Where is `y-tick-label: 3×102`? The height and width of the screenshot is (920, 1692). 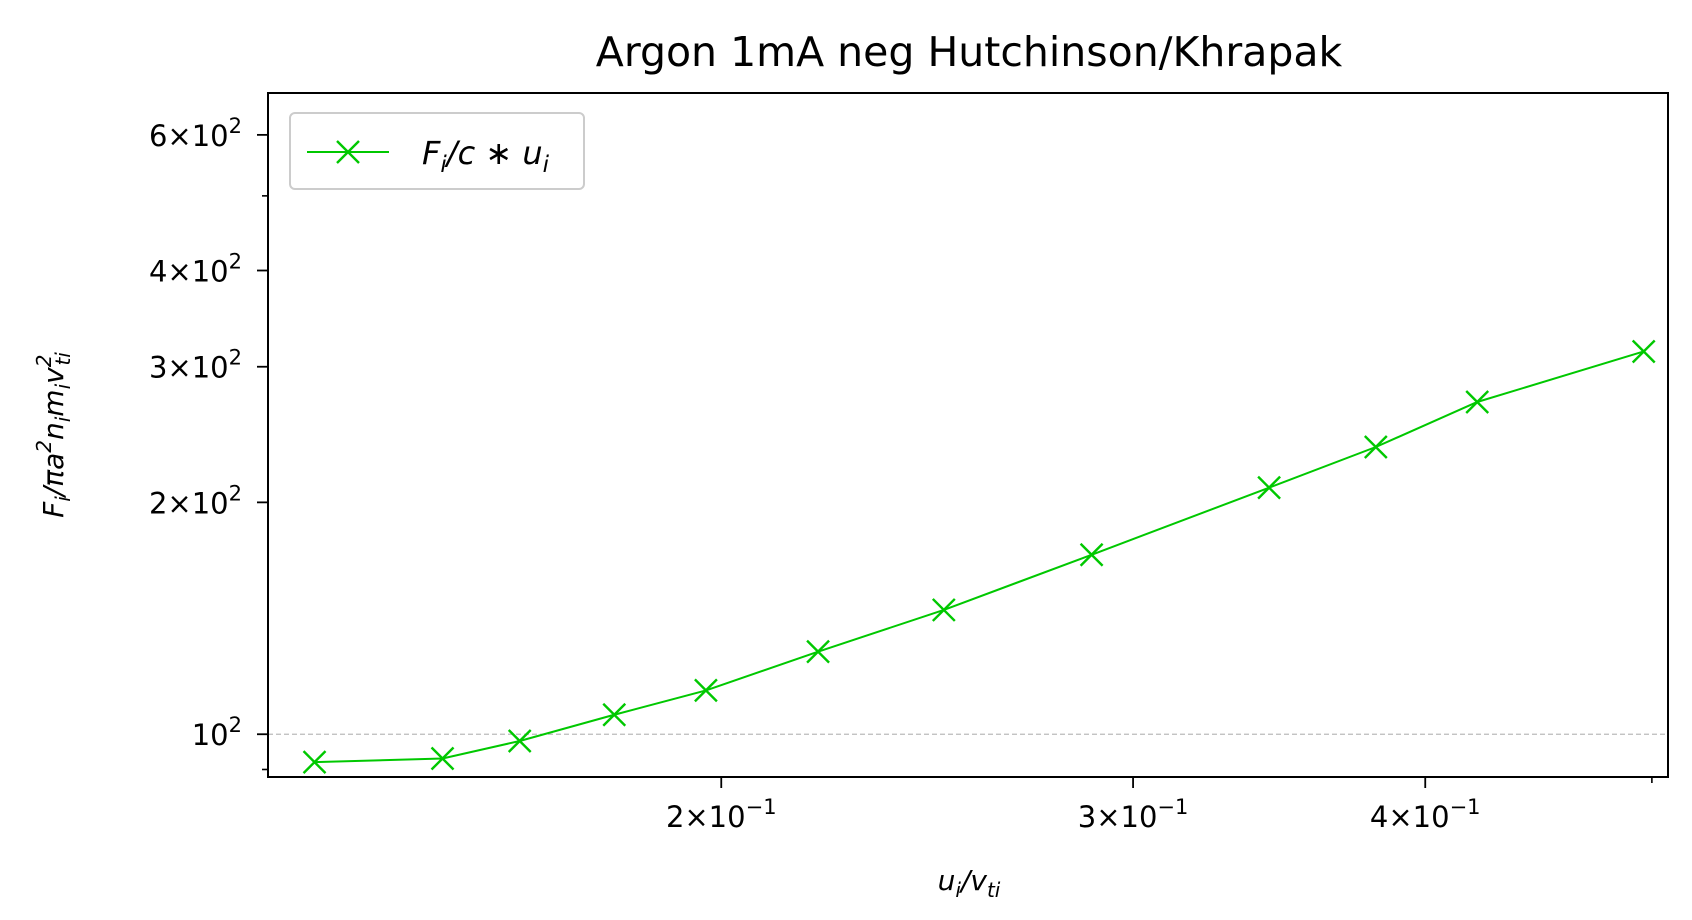
y-tick-label: 3×102 is located at coordinates (195, 365).